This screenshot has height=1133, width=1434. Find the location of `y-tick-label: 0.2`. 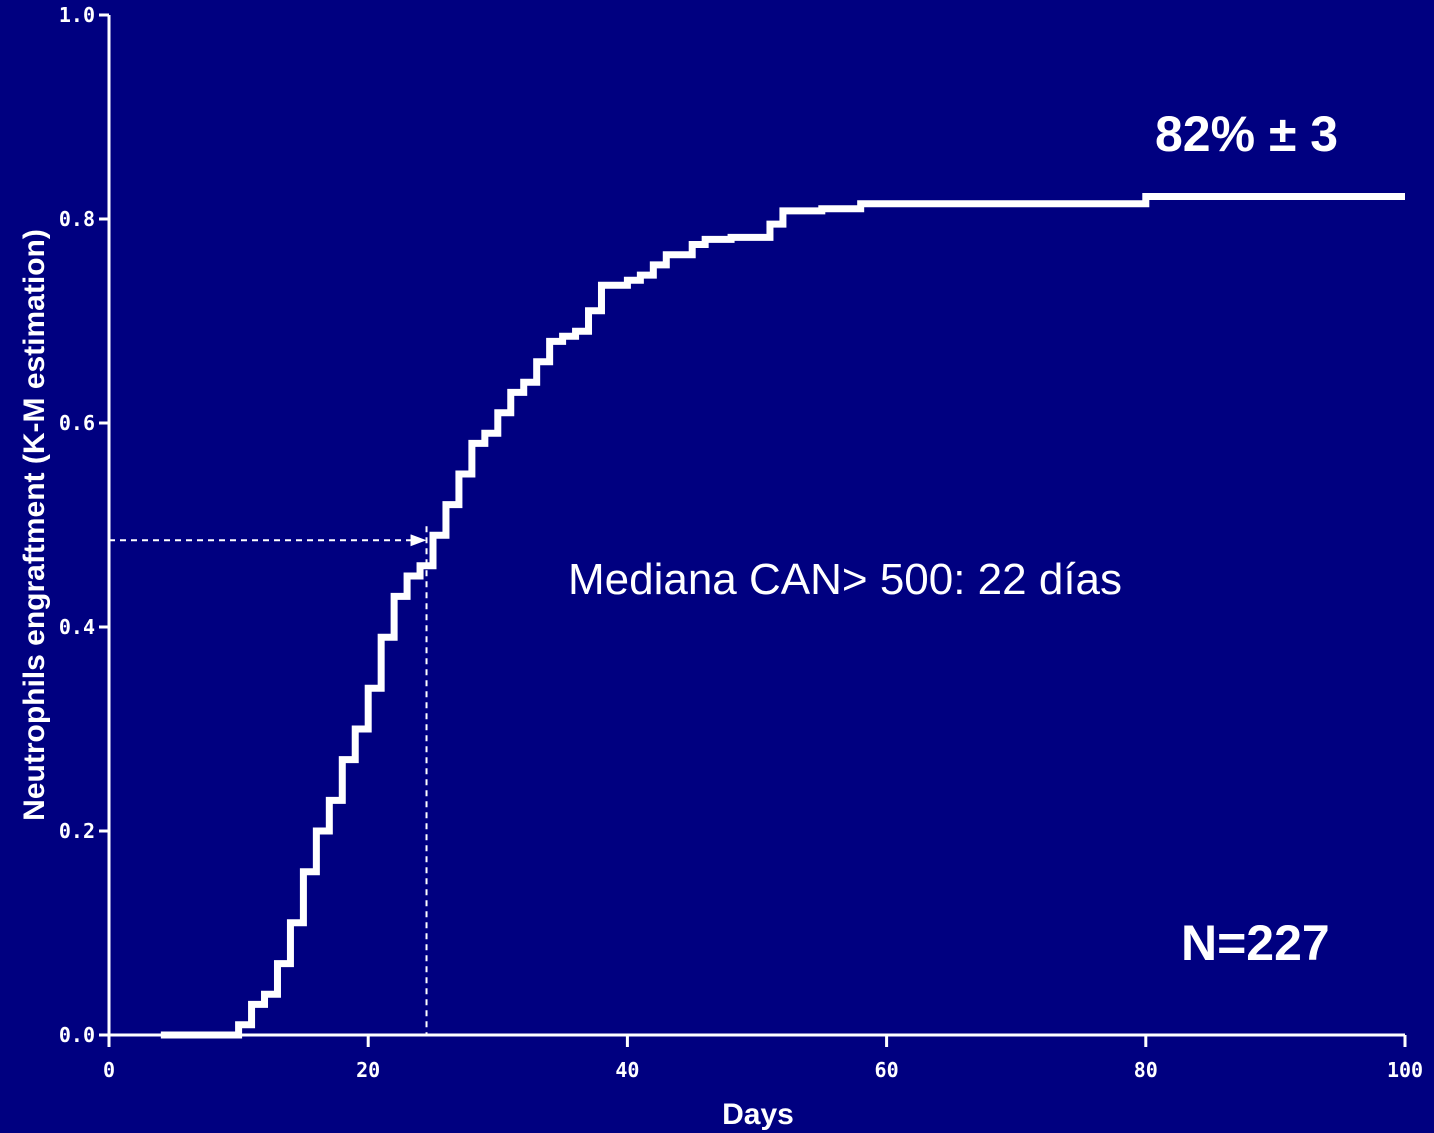

y-tick-label: 0.2 is located at coordinates (77, 831).